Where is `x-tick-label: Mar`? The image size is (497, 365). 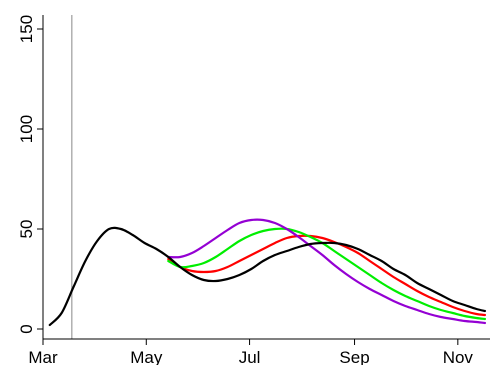 x-tick-label: Mar is located at coordinates (43, 356).